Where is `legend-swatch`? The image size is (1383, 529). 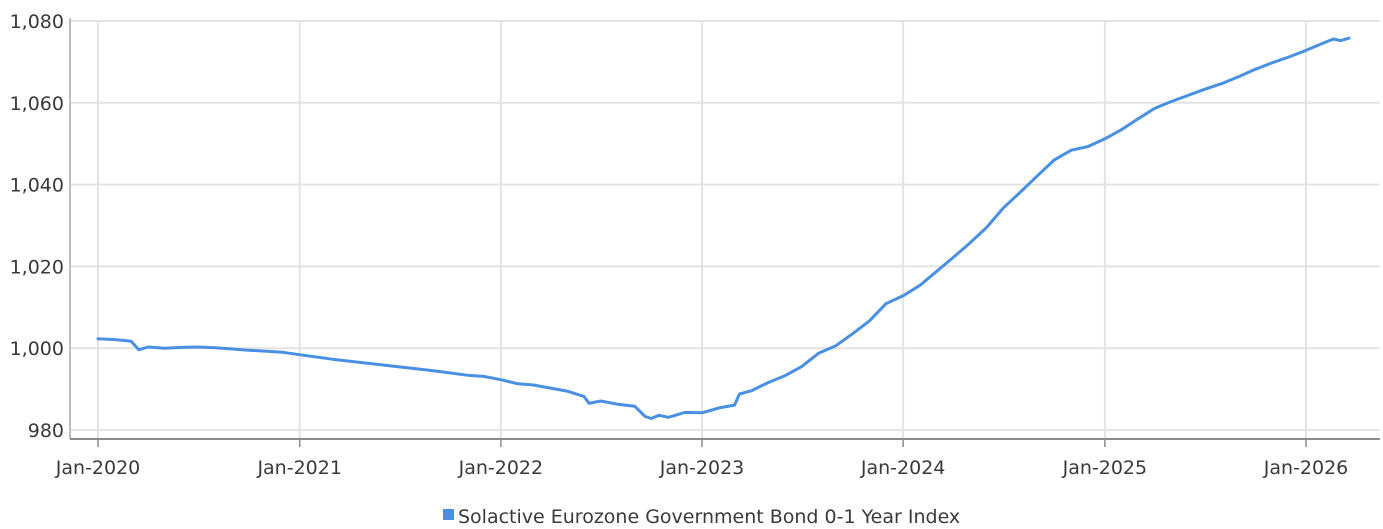 legend-swatch is located at coordinates (448, 514).